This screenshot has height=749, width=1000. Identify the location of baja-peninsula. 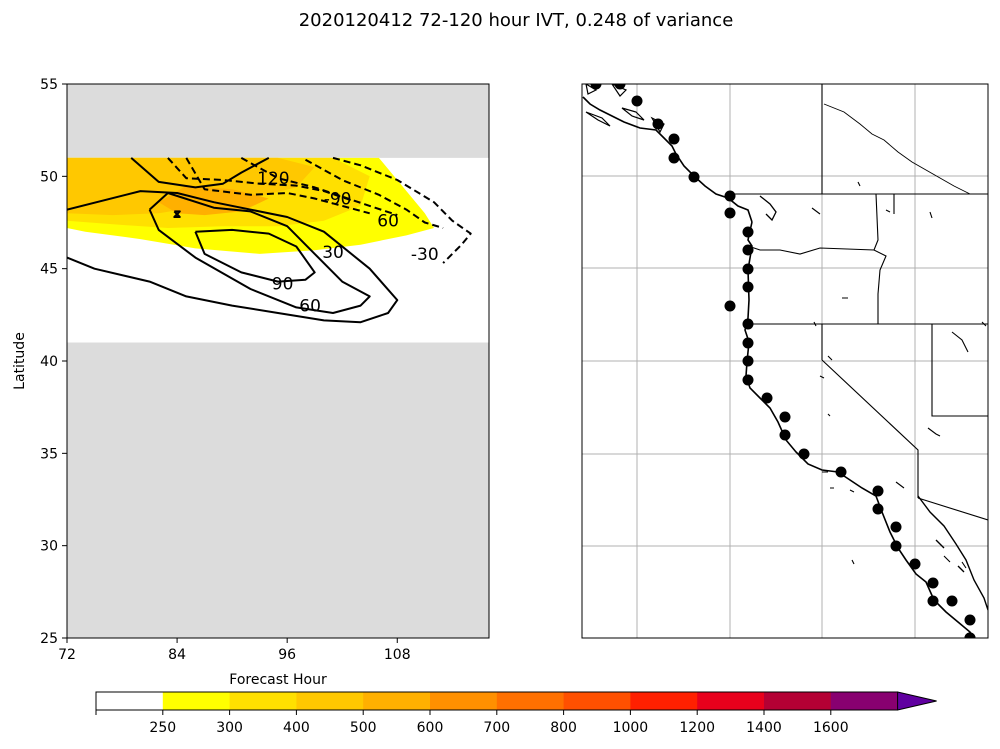
(952, 553).